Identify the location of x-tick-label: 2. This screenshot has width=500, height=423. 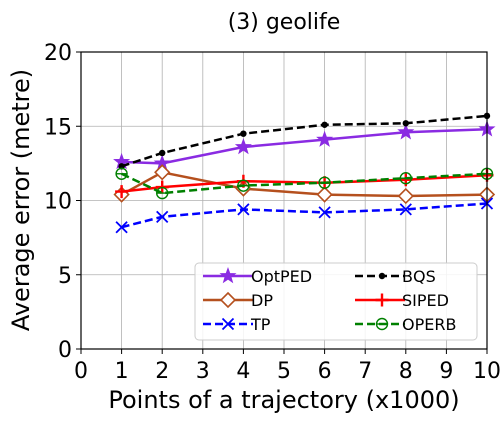
(162, 371).